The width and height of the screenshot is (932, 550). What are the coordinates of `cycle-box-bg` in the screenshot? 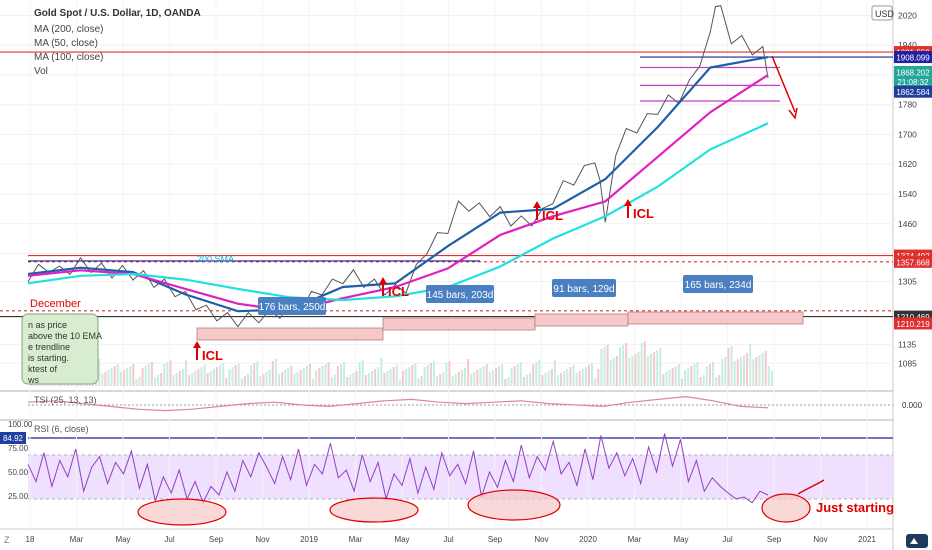 It's located at (584, 288).